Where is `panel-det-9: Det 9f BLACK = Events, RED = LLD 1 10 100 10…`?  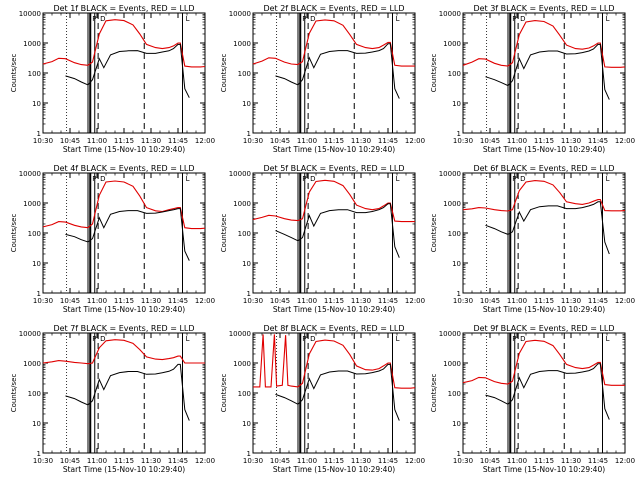 panel-det-9: Det 9f BLACK = Events, RED = LLD 1 10 100 10… is located at coordinates (532, 399).